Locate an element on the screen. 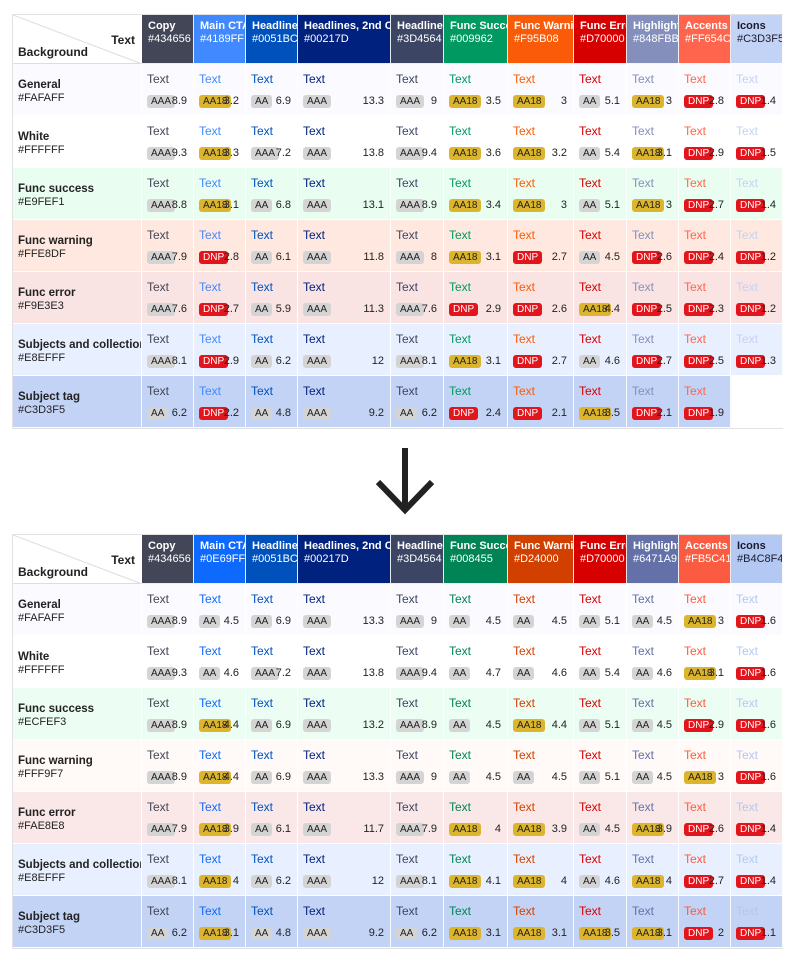 The image size is (800, 964). contrast-ratio: 1.2 is located at coordinates (768, 257).